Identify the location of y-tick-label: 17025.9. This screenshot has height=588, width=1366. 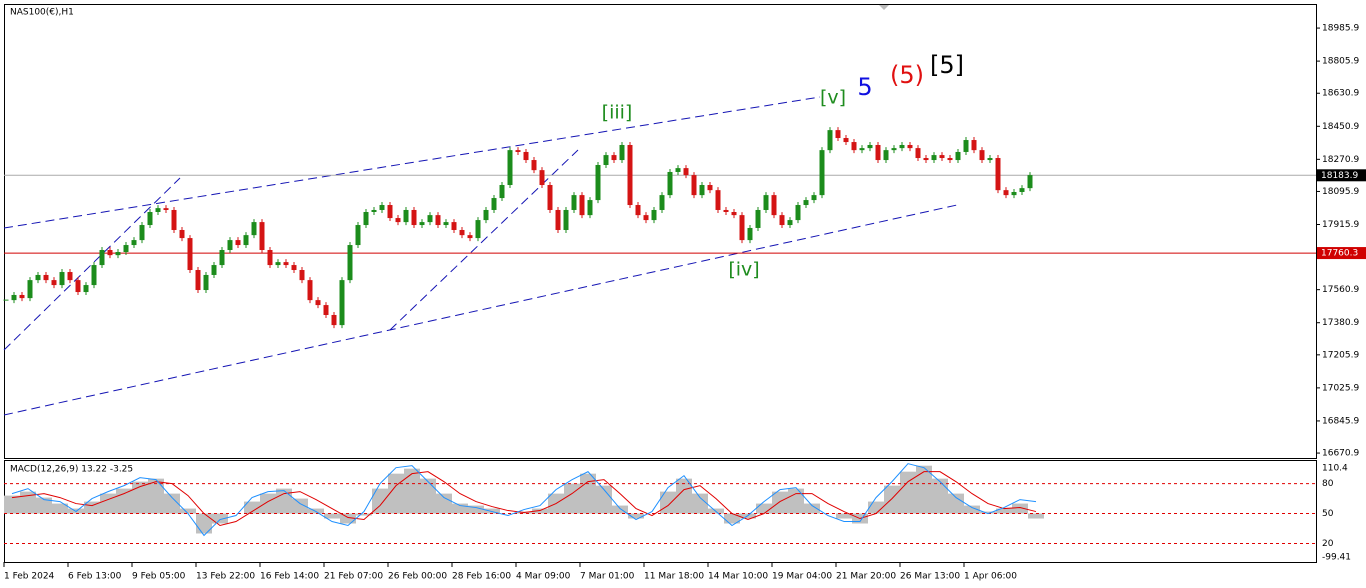
(1340, 388).